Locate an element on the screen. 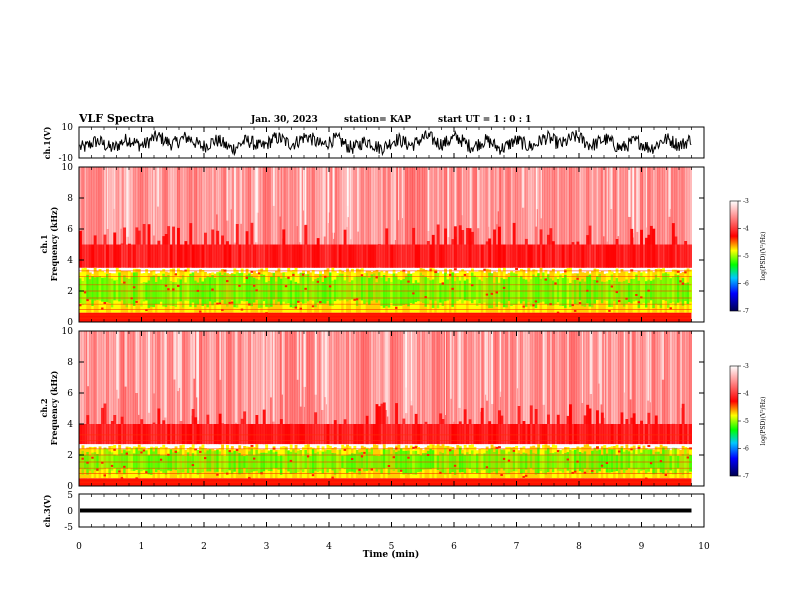 Image resolution: width=792 pixels, height=612 pixels. time-tick-label: 4 is located at coordinates (329, 547).